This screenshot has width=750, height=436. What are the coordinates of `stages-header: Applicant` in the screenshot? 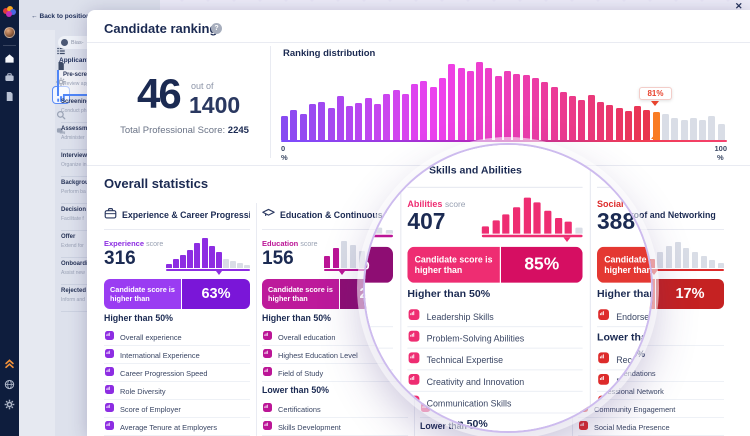 It's located at (74, 60).